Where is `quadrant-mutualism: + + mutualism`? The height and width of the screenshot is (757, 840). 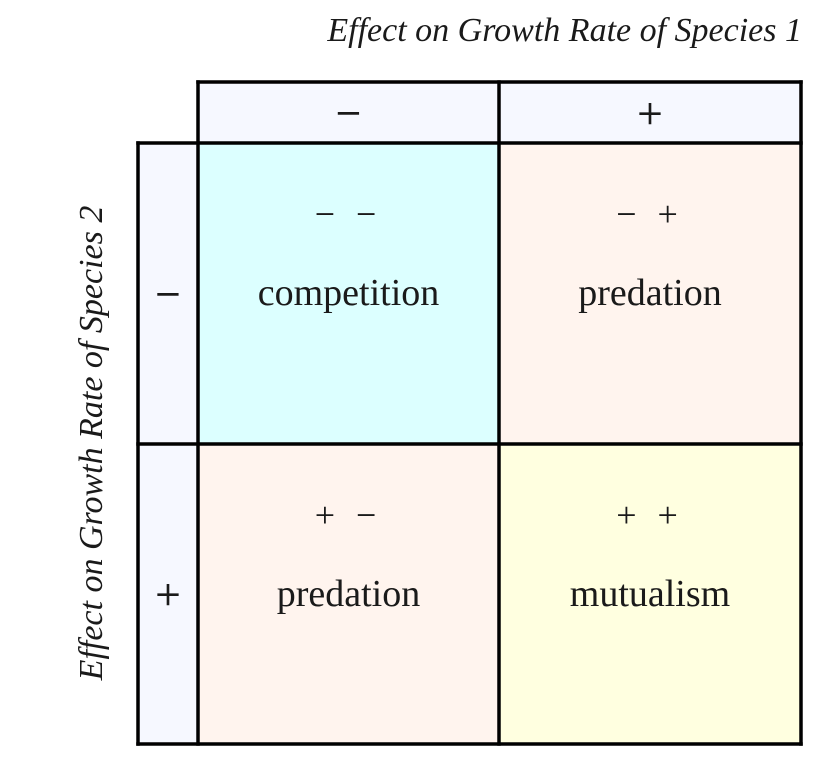 quadrant-mutualism: + + mutualism is located at coordinates (650, 594).